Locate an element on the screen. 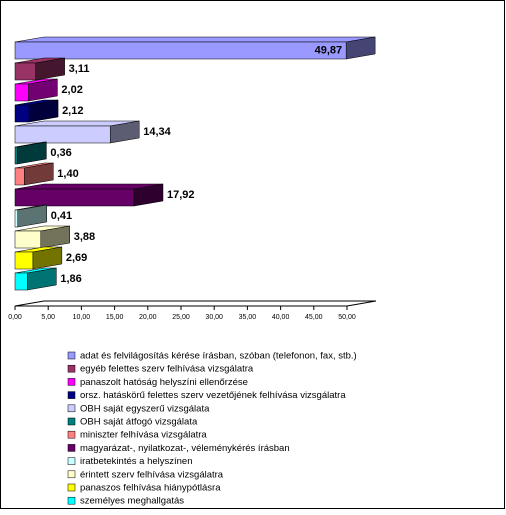 This screenshot has width=506, height=515. data-label: 0,36 is located at coordinates (60, 153).